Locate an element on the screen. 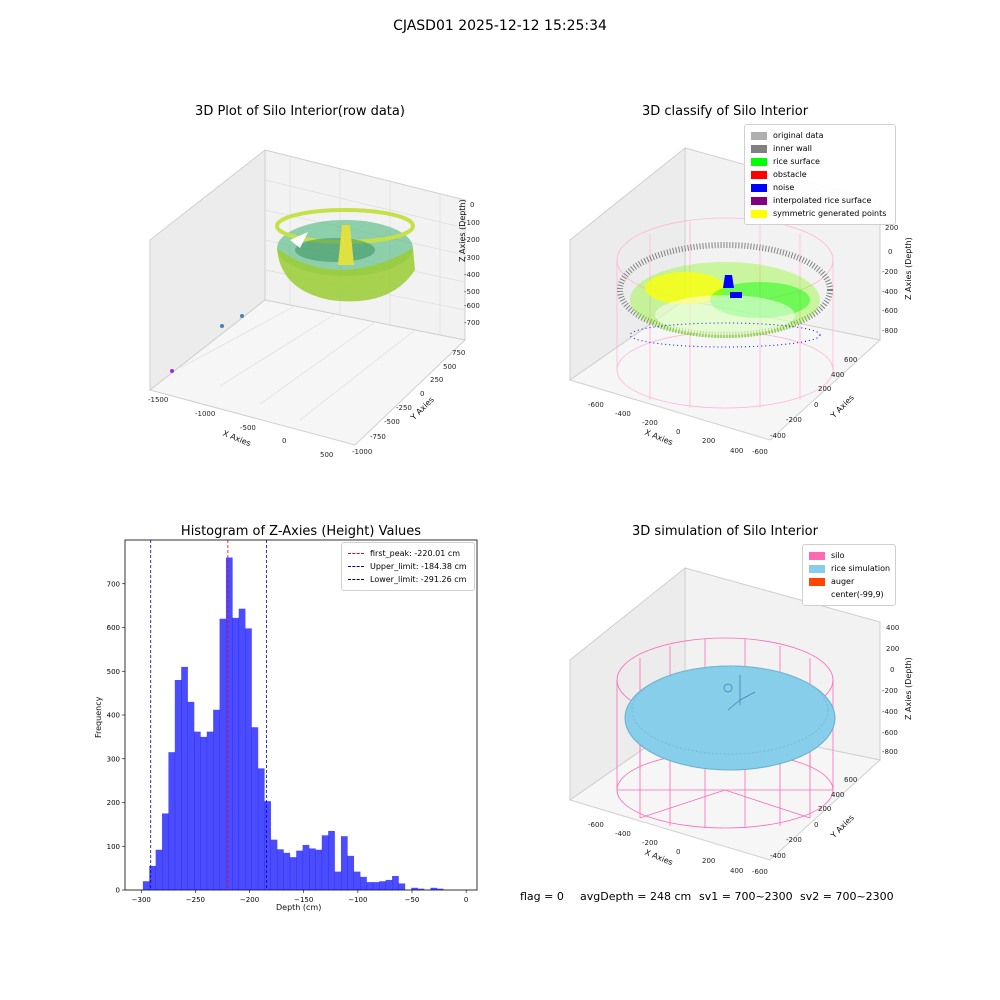 This screenshot has width=1000, height=1000. legend-item-rice-simulation: rice simulation is located at coordinates (849, 568).